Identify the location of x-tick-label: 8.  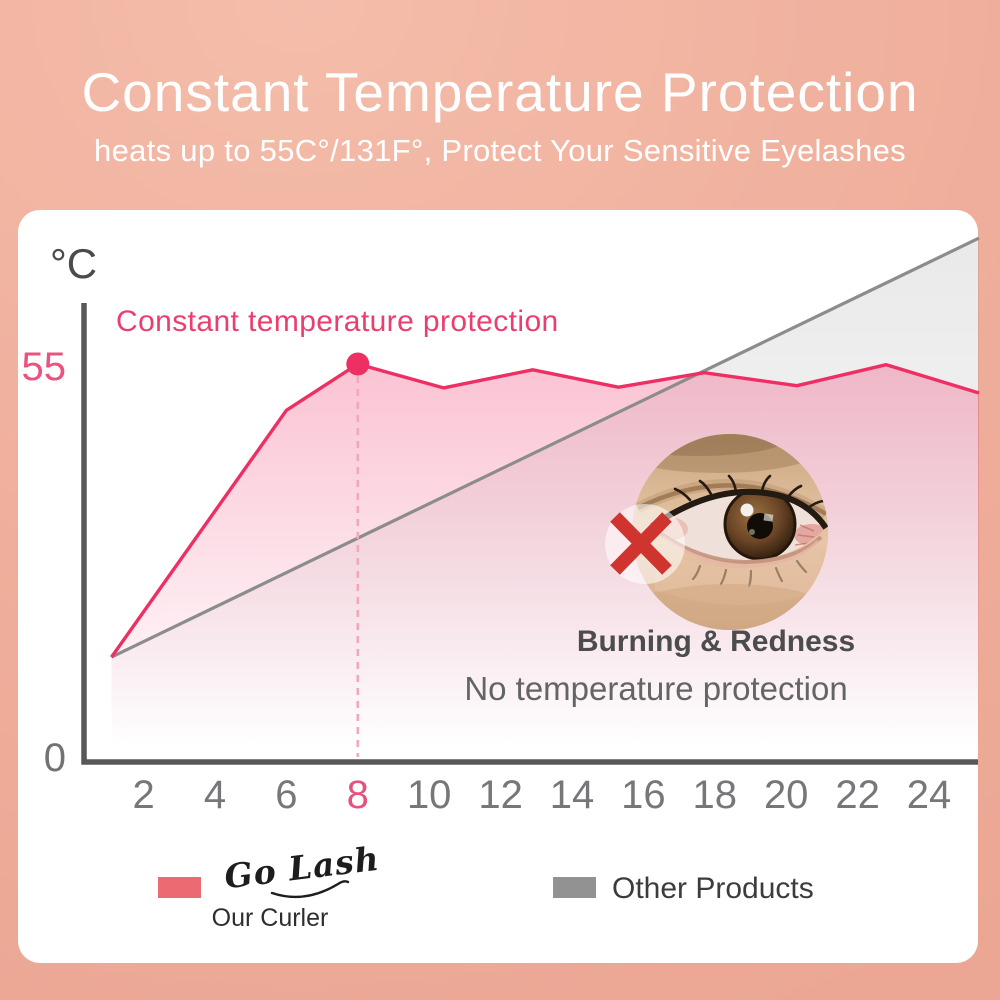
(357, 795).